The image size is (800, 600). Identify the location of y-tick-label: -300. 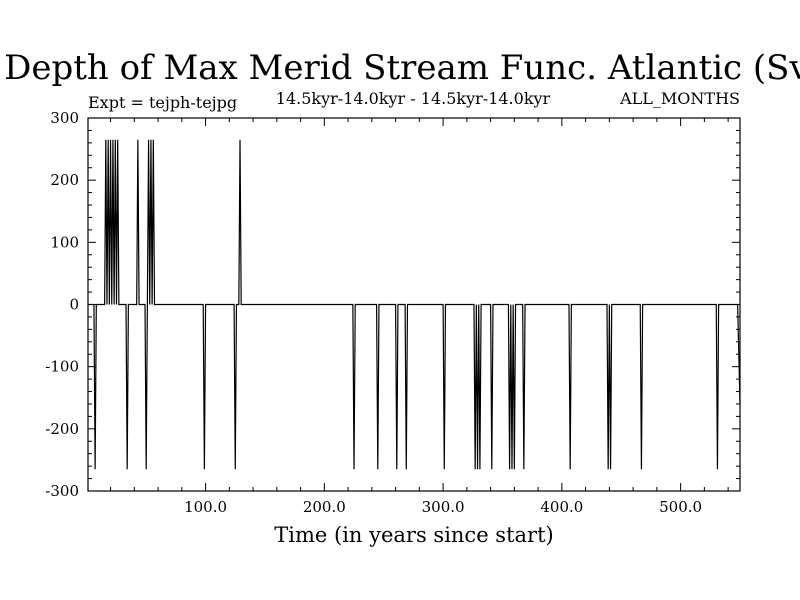
(62, 491).